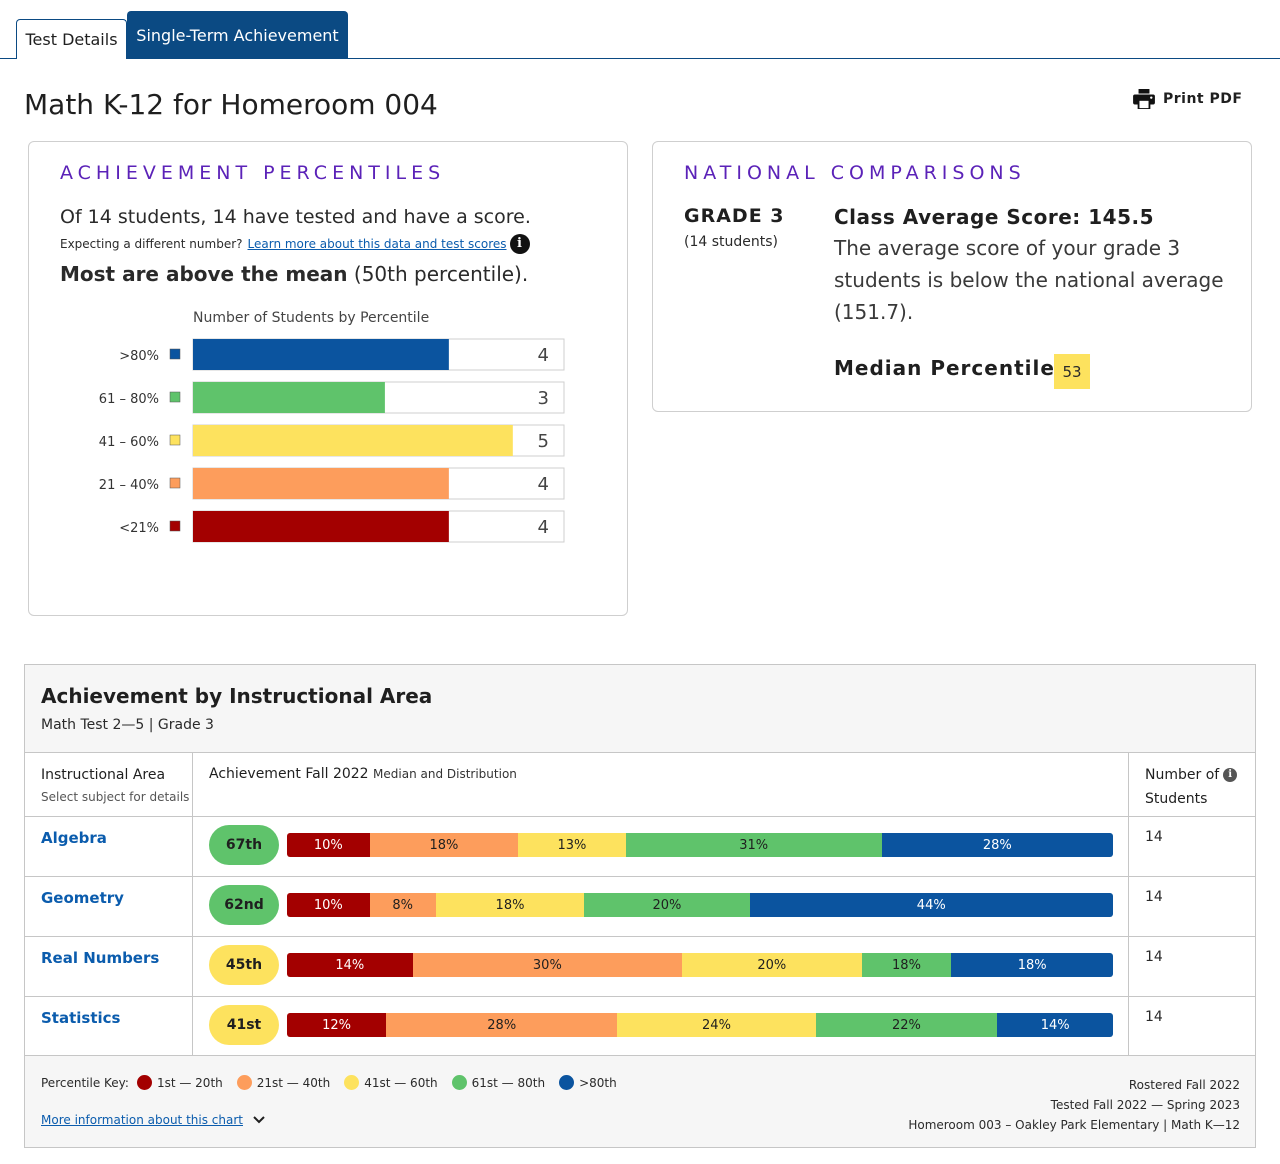 The width and height of the screenshot is (1280, 1164). I want to click on median-percentile-pill: 62nd, so click(244, 905).